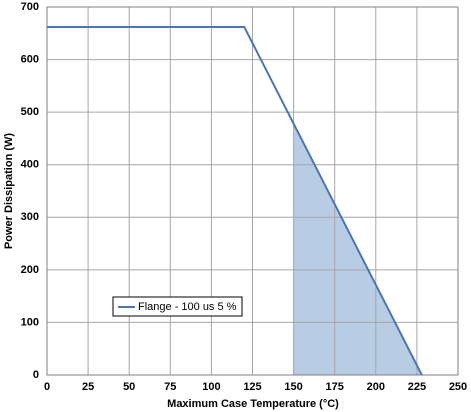 The height and width of the screenshot is (412, 471). I want to click on x-tick-label: 25, so click(88, 387).